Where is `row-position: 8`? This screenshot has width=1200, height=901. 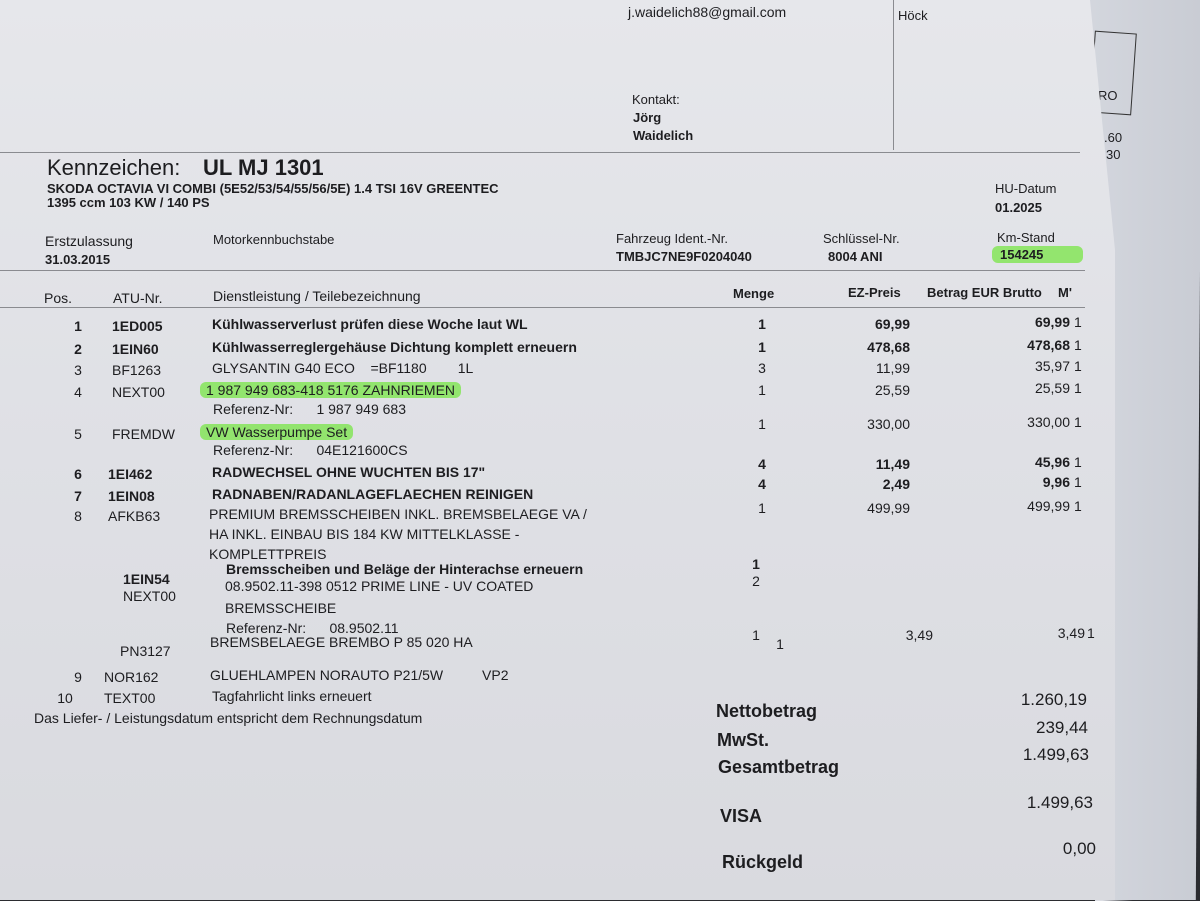 row-position: 8 is located at coordinates (78, 516).